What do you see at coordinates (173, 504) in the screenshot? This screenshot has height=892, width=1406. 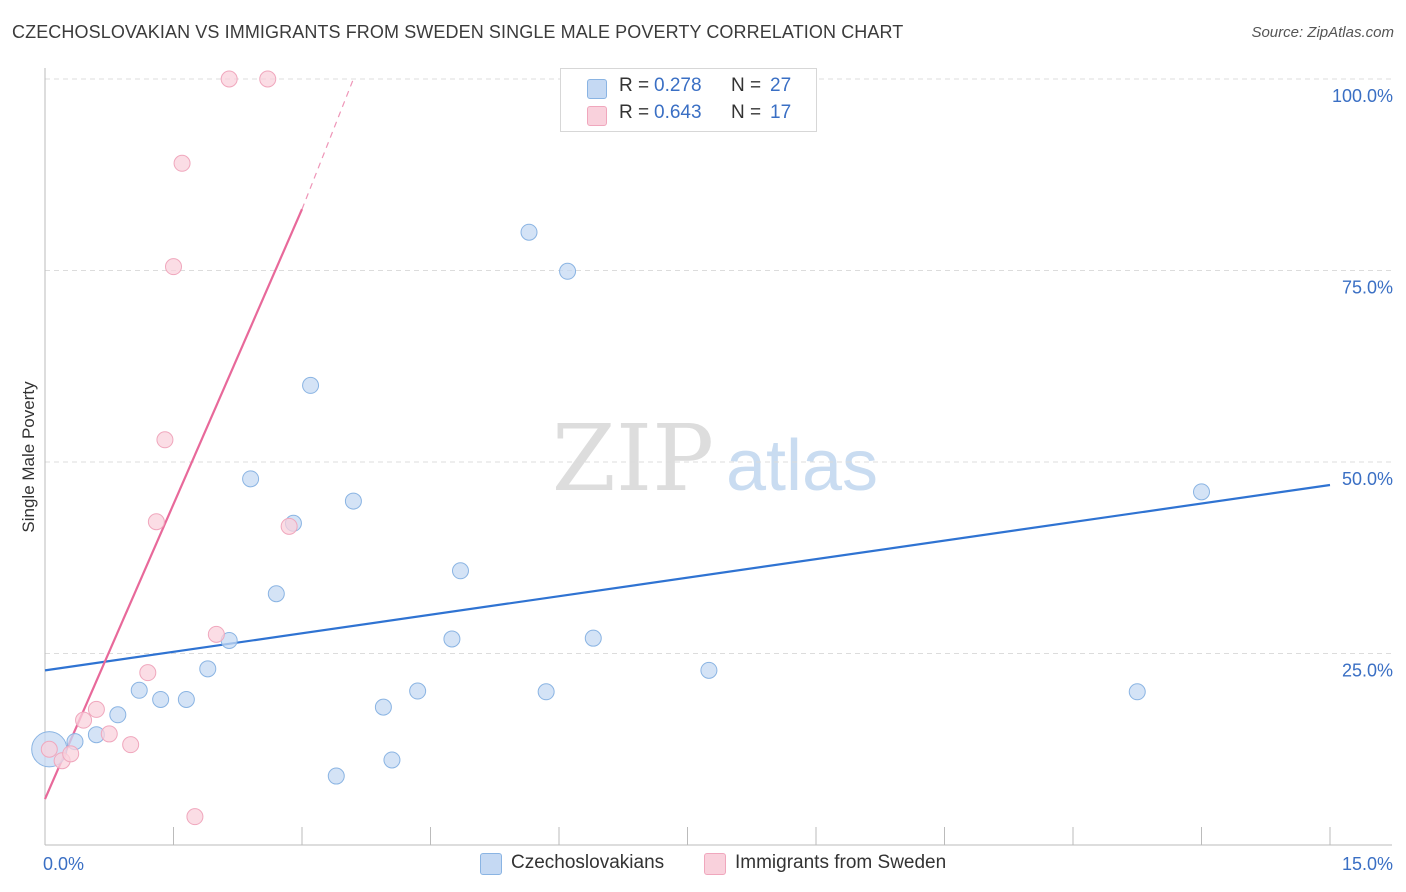 I see `trend-line-immigrants-from-sweden` at bounding box center [173, 504].